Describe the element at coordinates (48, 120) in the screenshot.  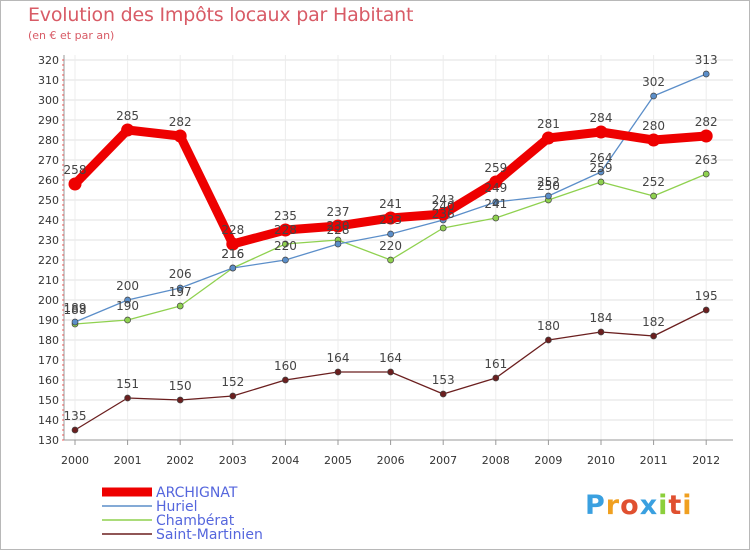
I see `y-tick-label: 290` at that location.